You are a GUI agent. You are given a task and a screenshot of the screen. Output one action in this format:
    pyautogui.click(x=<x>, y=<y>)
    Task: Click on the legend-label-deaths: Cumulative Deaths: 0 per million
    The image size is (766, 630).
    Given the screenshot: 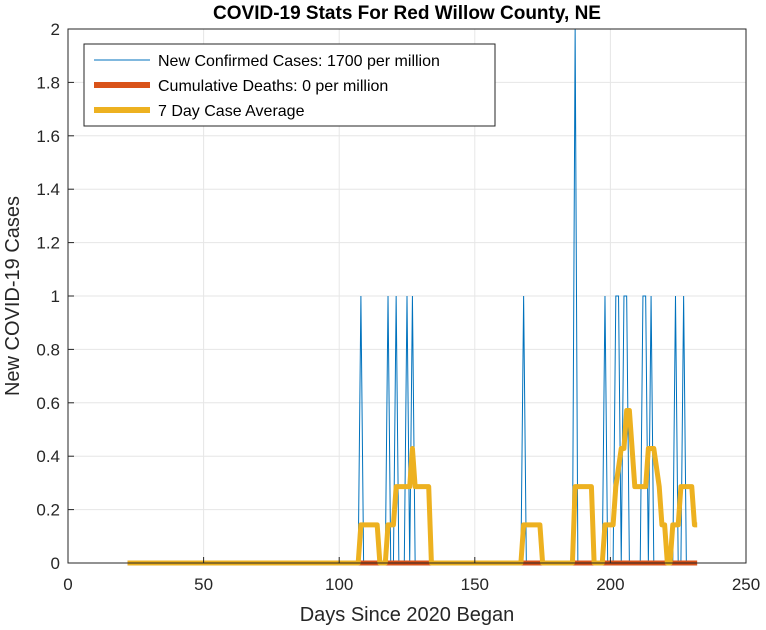 What is the action you would take?
    pyautogui.click(x=273, y=86)
    